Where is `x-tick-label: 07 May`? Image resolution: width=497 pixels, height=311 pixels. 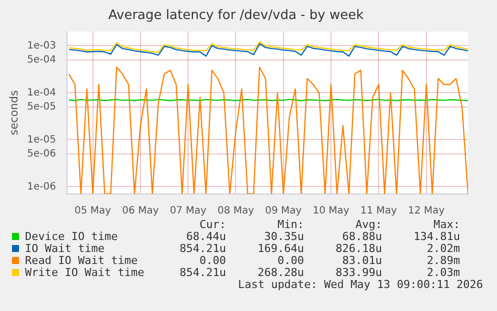 x-tick-label: 07 May is located at coordinates (188, 211).